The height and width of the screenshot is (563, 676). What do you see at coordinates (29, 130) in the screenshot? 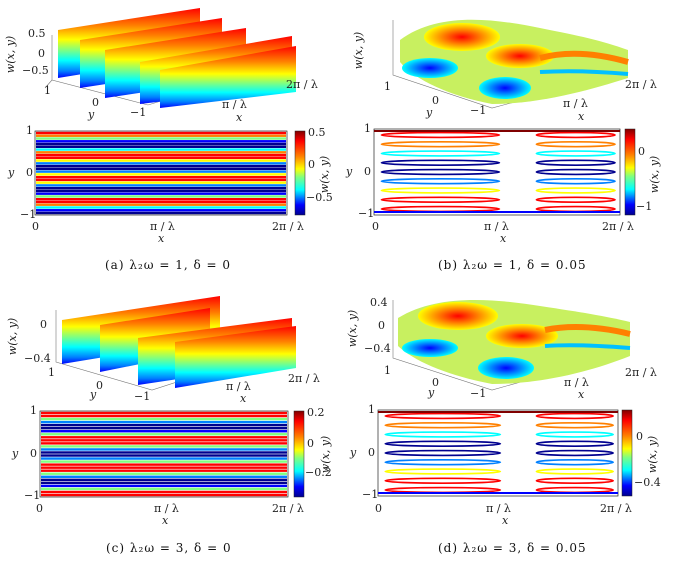
I see `contour-a-ytick-1: 1` at bounding box center [29, 130].